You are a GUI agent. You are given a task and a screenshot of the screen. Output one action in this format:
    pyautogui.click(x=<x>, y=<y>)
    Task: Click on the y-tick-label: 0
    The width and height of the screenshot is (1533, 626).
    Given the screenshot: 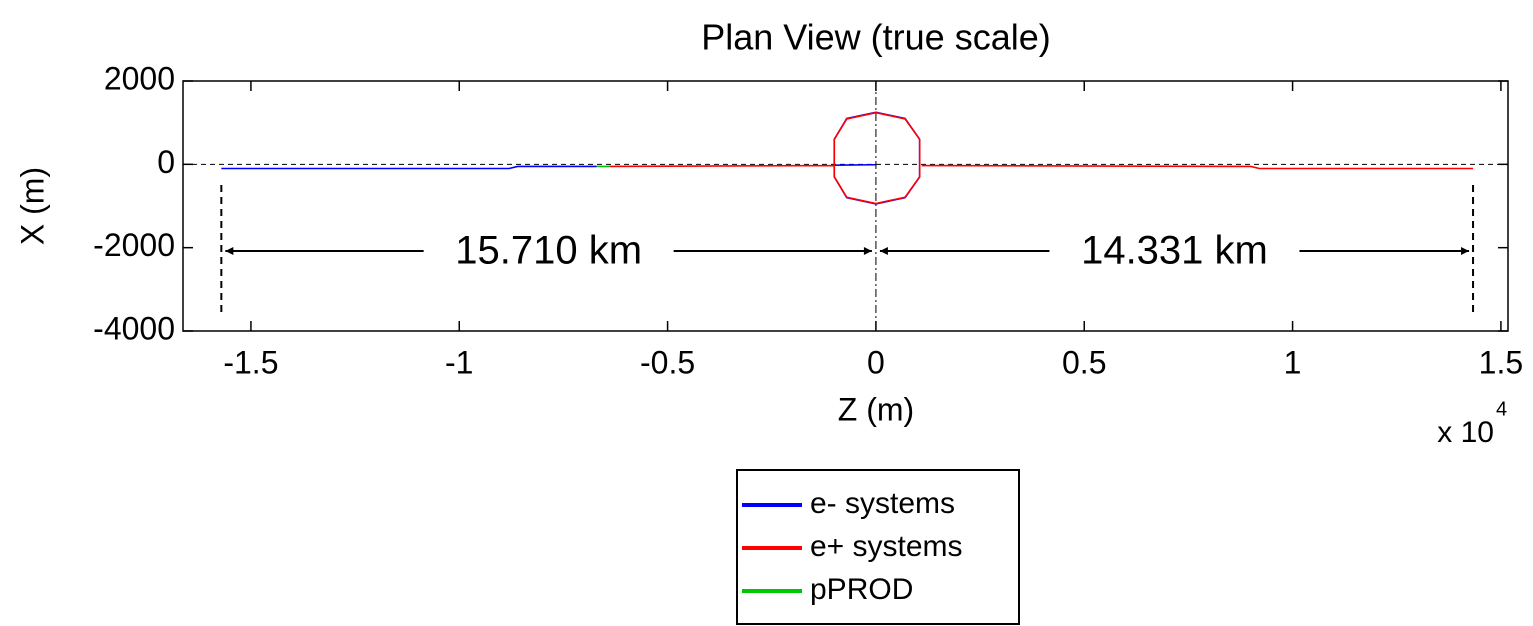 What is the action you would take?
    pyautogui.click(x=166, y=162)
    